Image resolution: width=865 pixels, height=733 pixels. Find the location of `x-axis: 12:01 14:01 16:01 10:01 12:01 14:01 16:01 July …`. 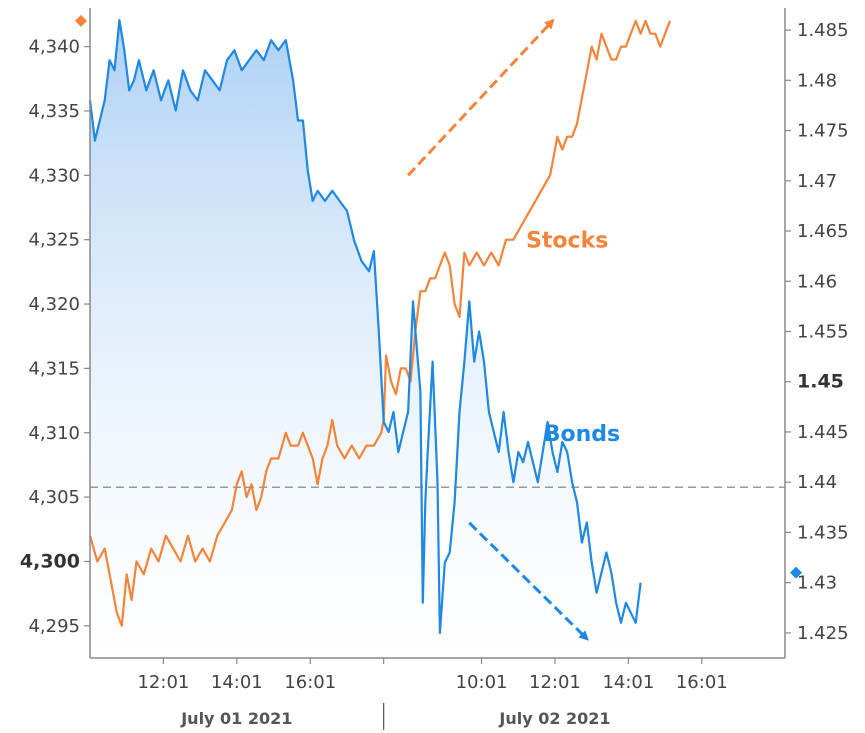

x-axis: 12:01 14:01 16:01 10:01 12:01 14:01 16:01 July … is located at coordinates (432, 694).